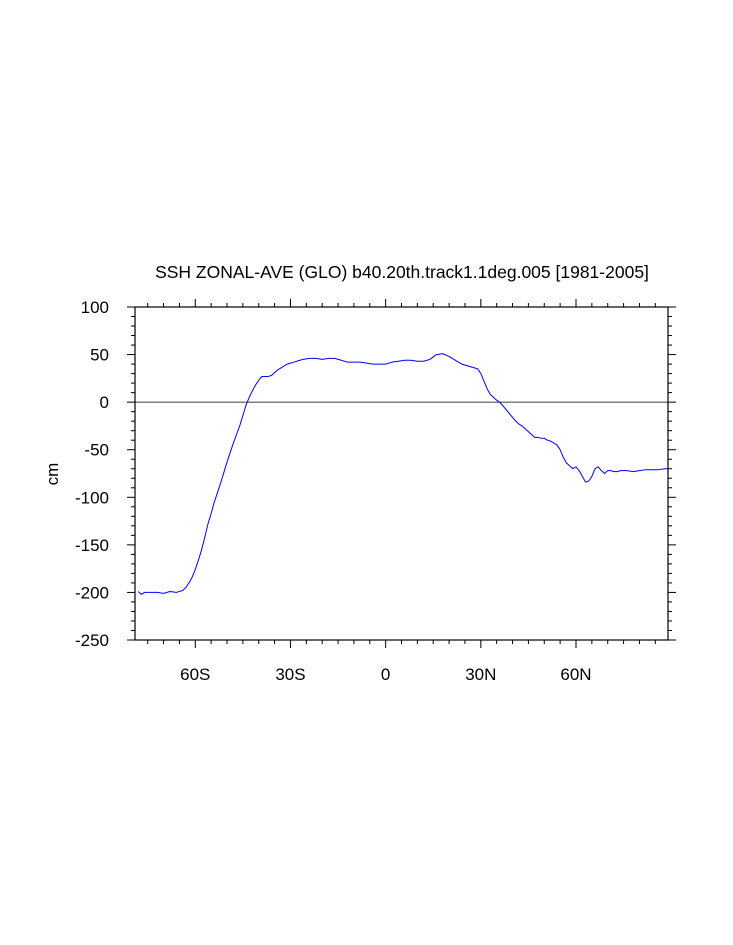  I want to click on x-tick-label: 30N, so click(480, 674).